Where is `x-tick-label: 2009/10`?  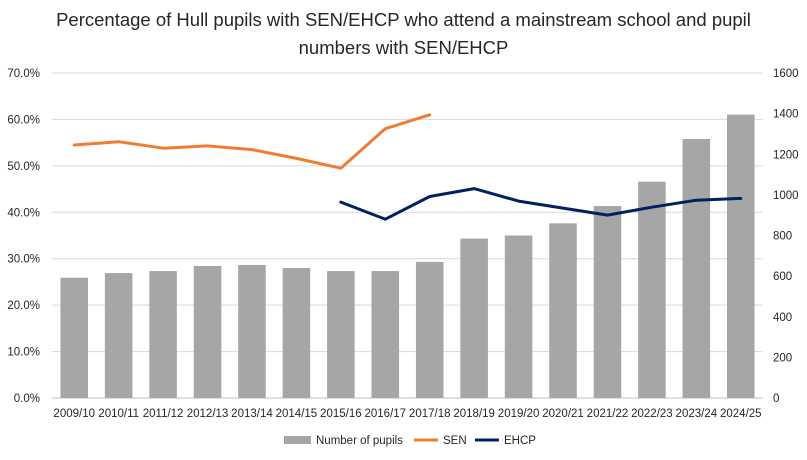 x-tick-label: 2009/10 is located at coordinates (74, 414).